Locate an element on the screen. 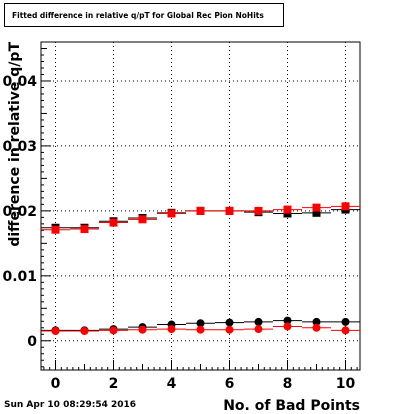 The image size is (400, 414). x-tick-label: 8 is located at coordinates (288, 384).